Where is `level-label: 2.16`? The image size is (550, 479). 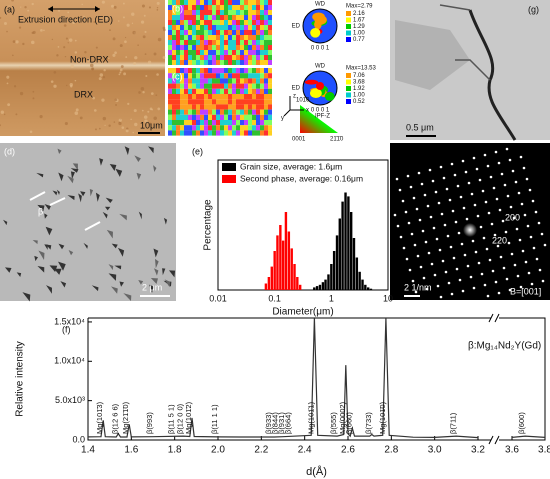 level-label: 2.16 is located at coordinates (359, 14).